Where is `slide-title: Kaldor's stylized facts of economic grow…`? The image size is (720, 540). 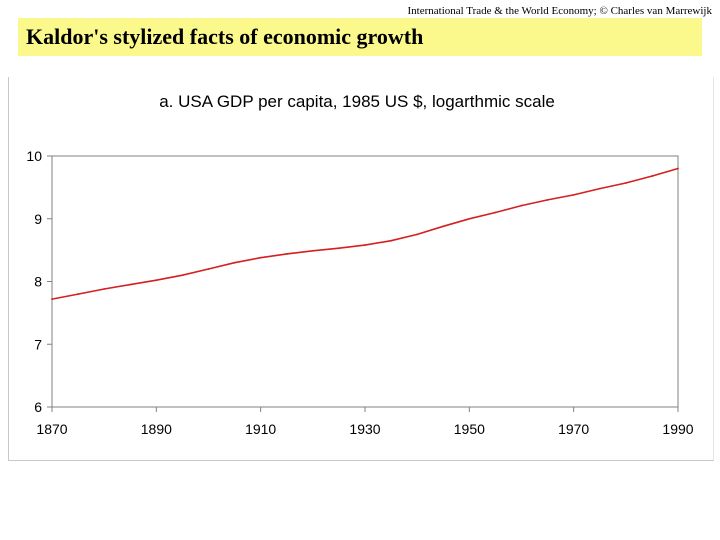 slide-title: Kaldor's stylized facts of economic grow… is located at coordinates (225, 36).